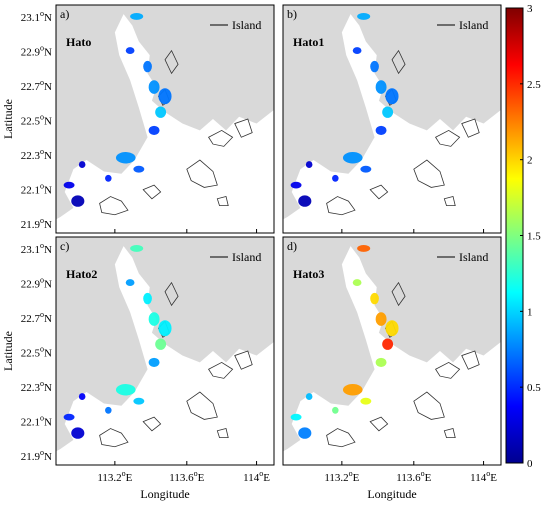  Describe the element at coordinates (8, 351) in the screenshot. I see `y-axis-label: Latitude` at that location.